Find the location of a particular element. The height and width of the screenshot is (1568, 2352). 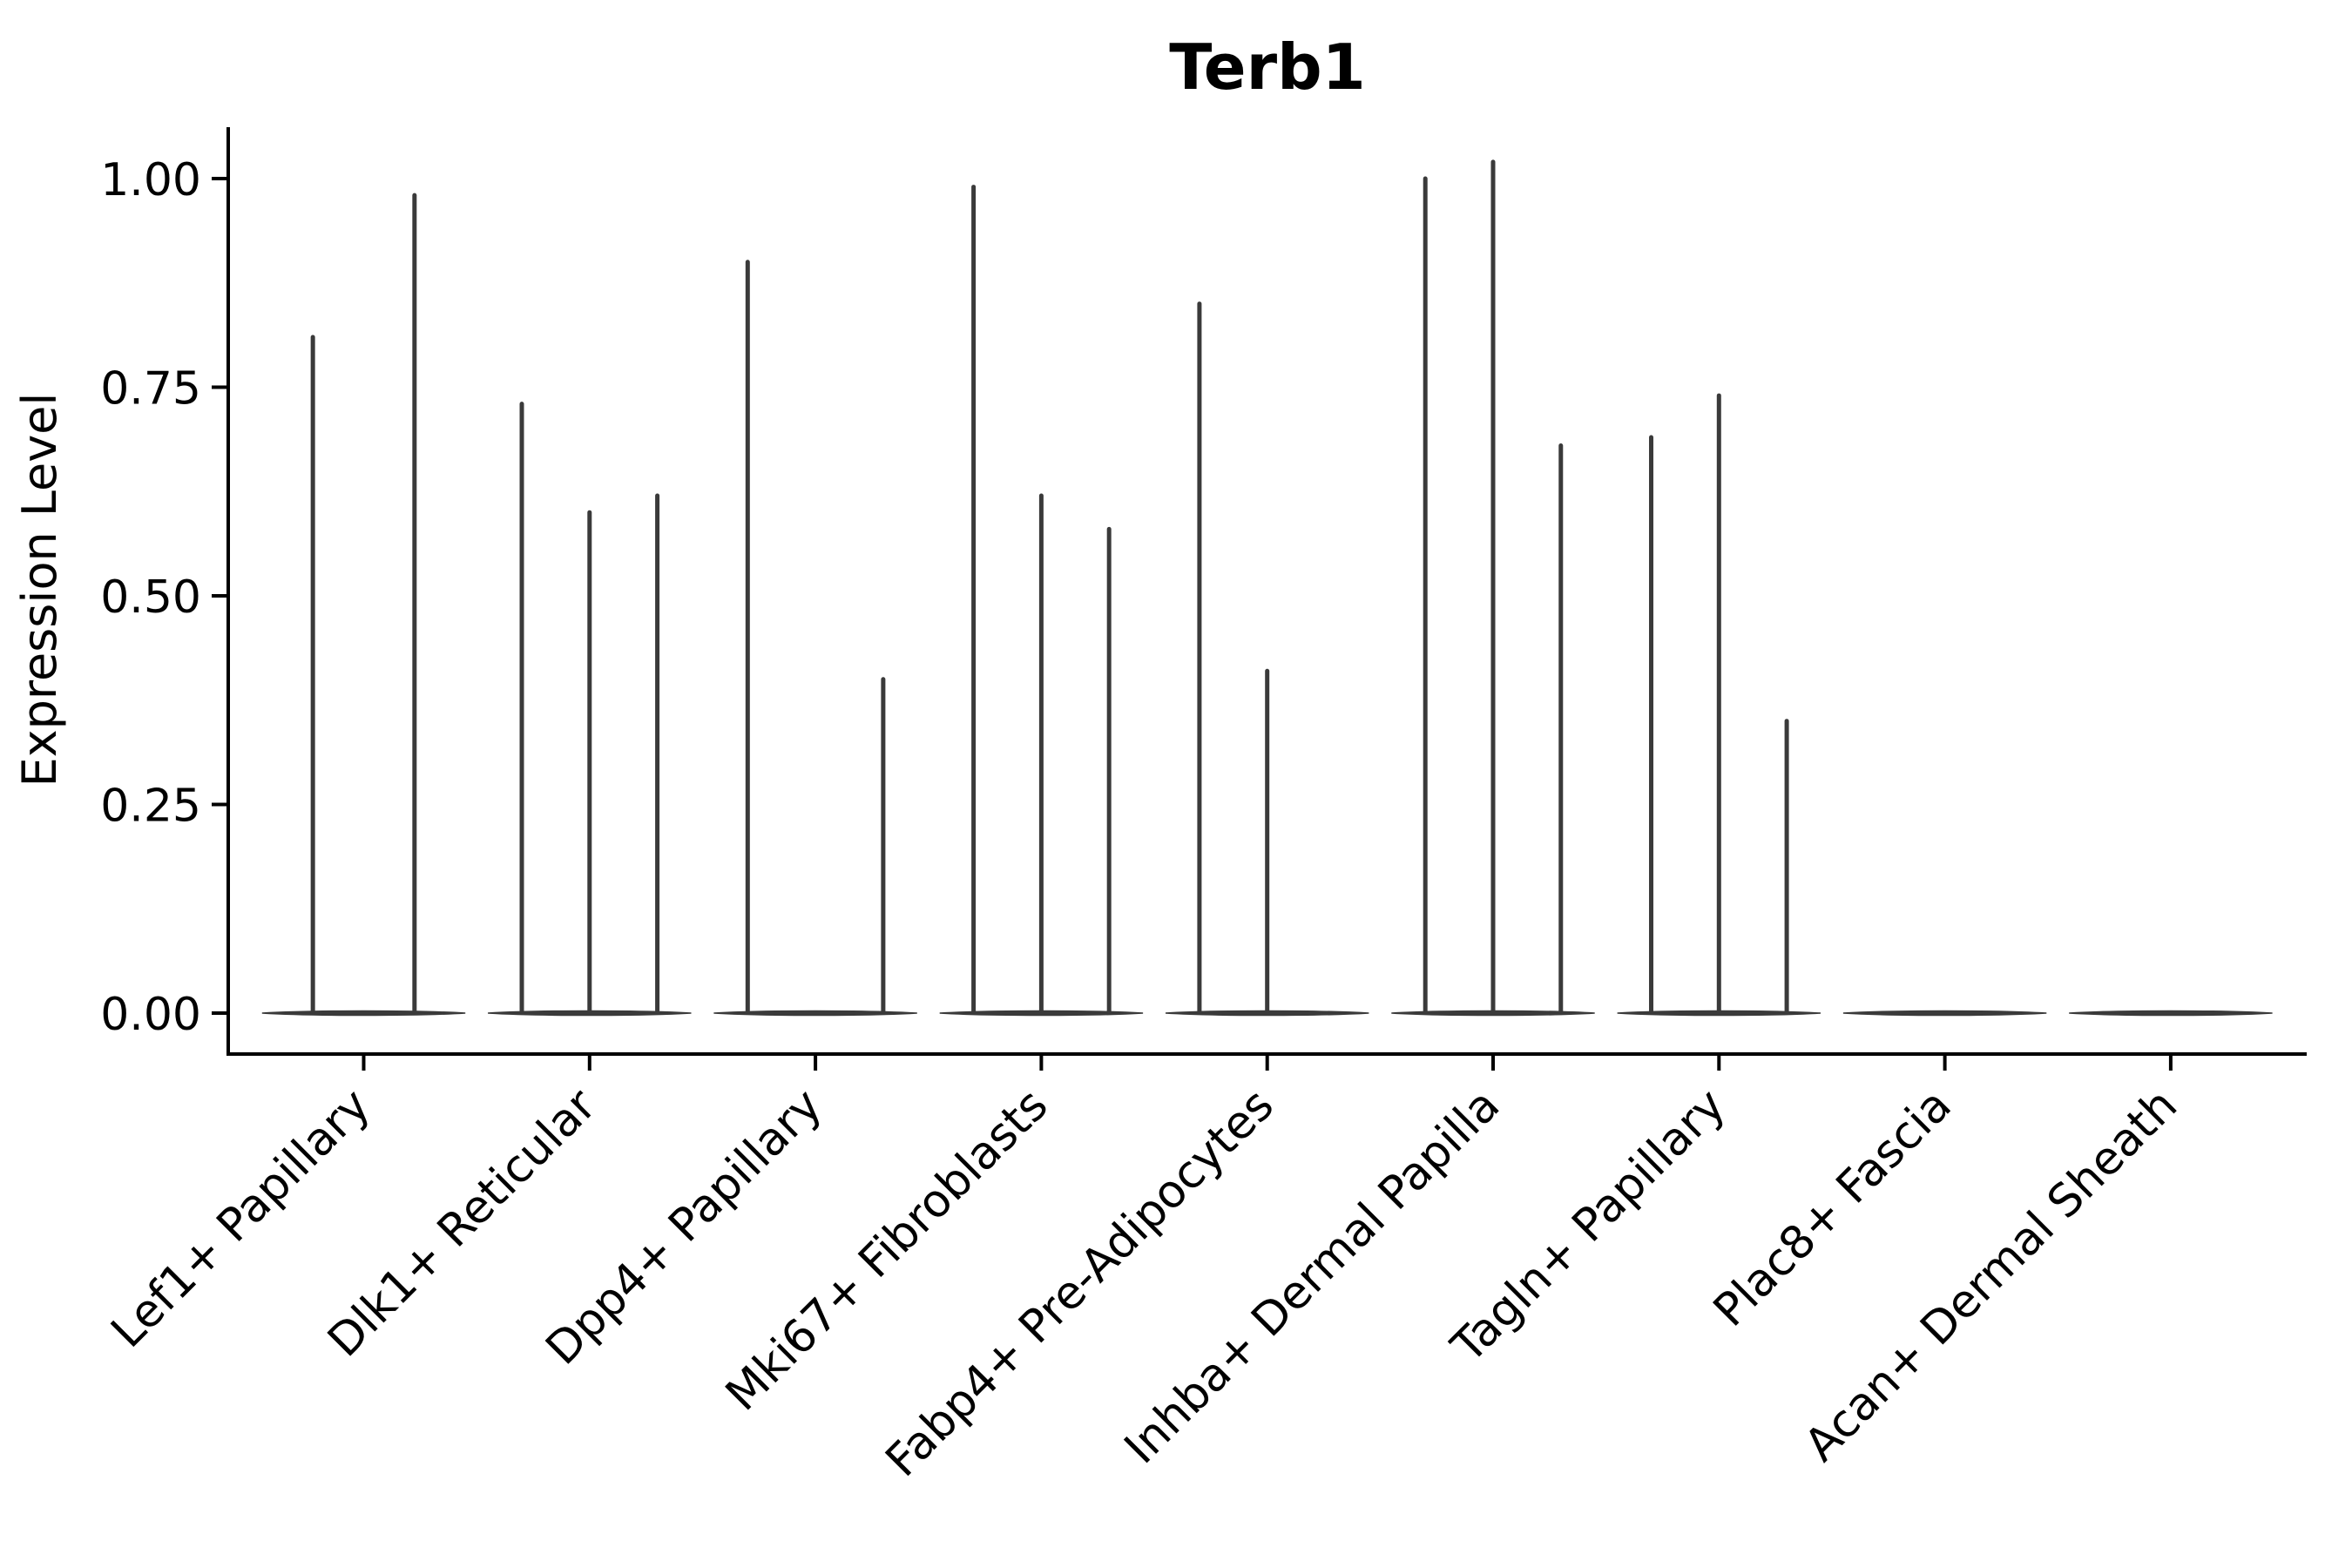

y-tick-label: 0.00 is located at coordinates (150, 1015).